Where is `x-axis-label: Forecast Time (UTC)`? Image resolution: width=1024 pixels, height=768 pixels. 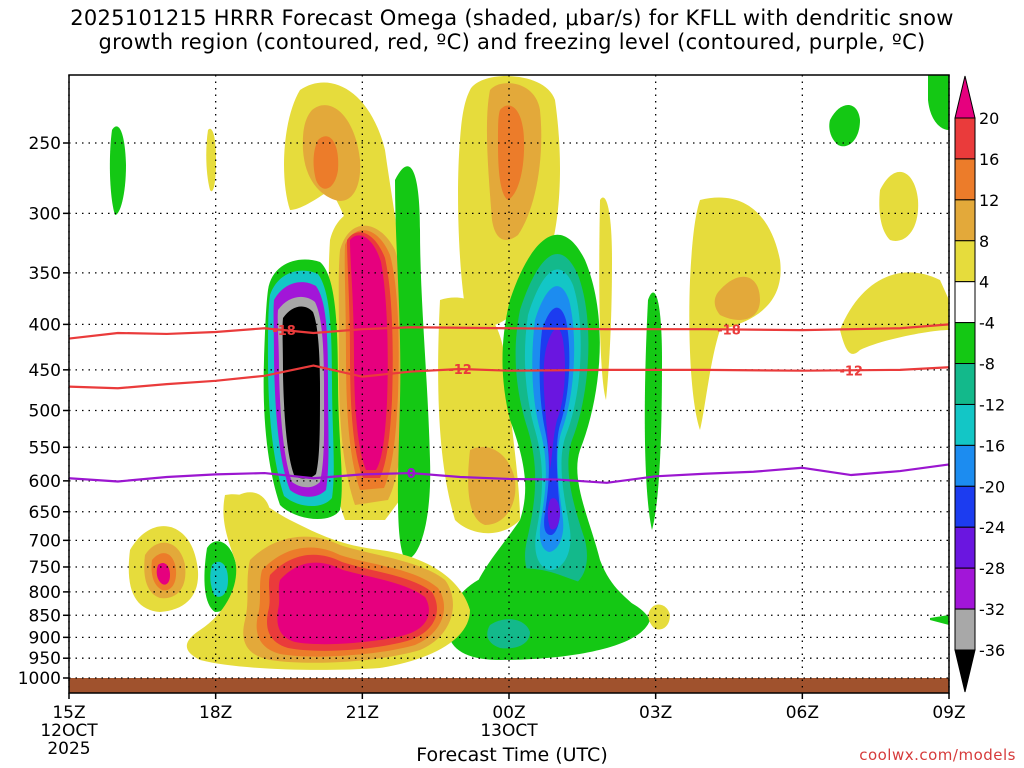
x-axis-label: Forecast Time (UTC) is located at coordinates (512, 755).